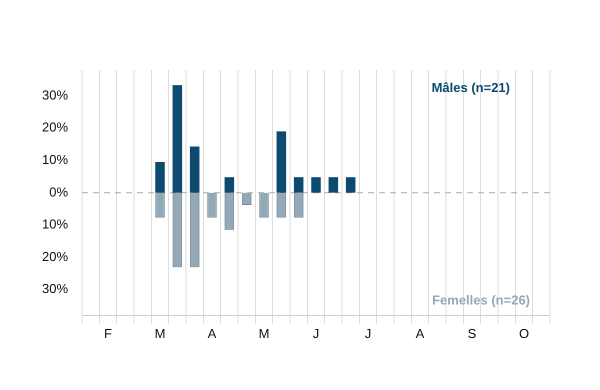 This screenshot has height=390, width=600. Describe the element at coordinates (471, 88) in the screenshot. I see `text: Mâles (n=21)` at that location.